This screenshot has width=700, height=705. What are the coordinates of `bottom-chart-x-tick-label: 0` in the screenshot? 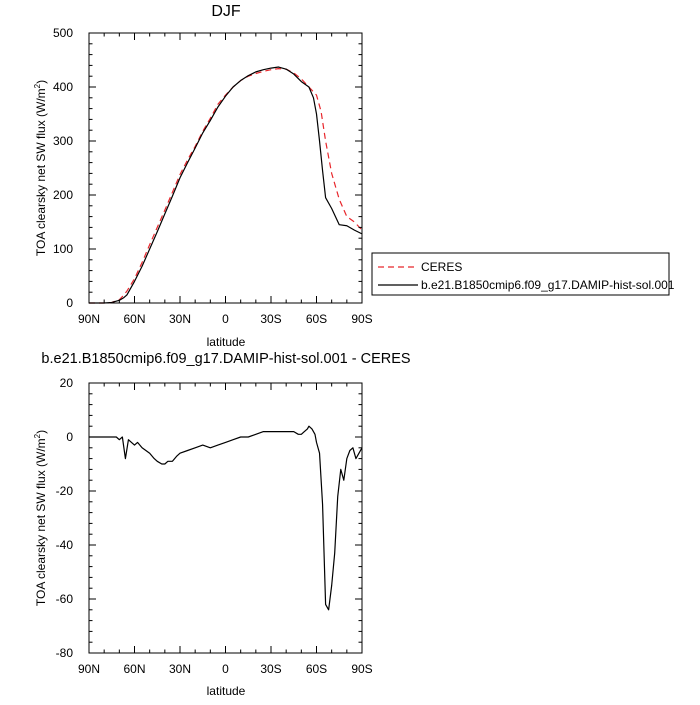 It's located at (225, 669).